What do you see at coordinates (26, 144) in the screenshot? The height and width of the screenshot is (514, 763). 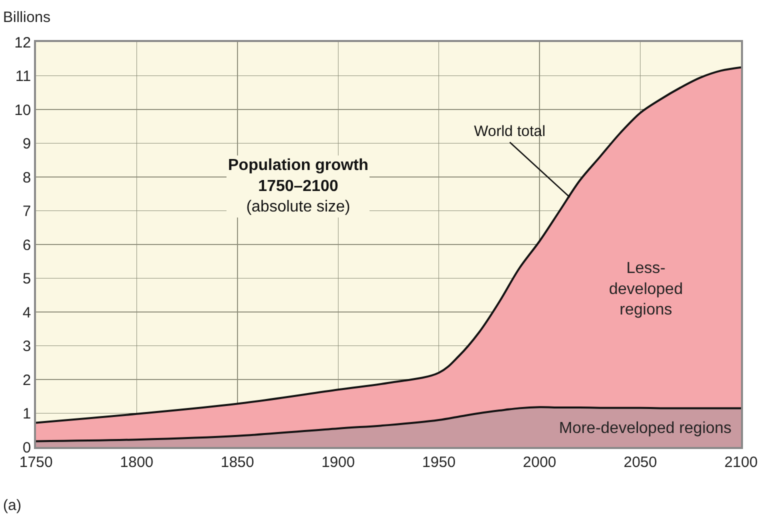 I see `y-tick-label: 9` at bounding box center [26, 144].